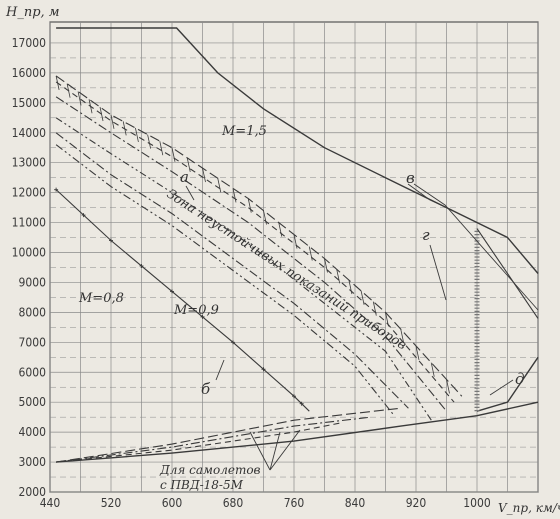 The width and height of the screenshot is (560, 519). I want to click on y-tick-label: 4000, so click(33, 432).